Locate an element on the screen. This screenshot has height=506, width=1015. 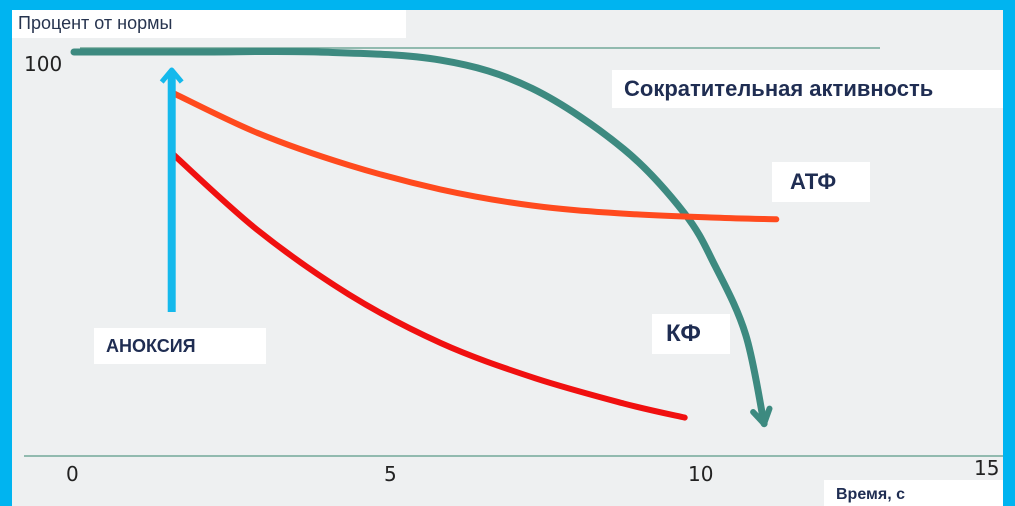
x-tick-0: 0 is located at coordinates (72, 474).